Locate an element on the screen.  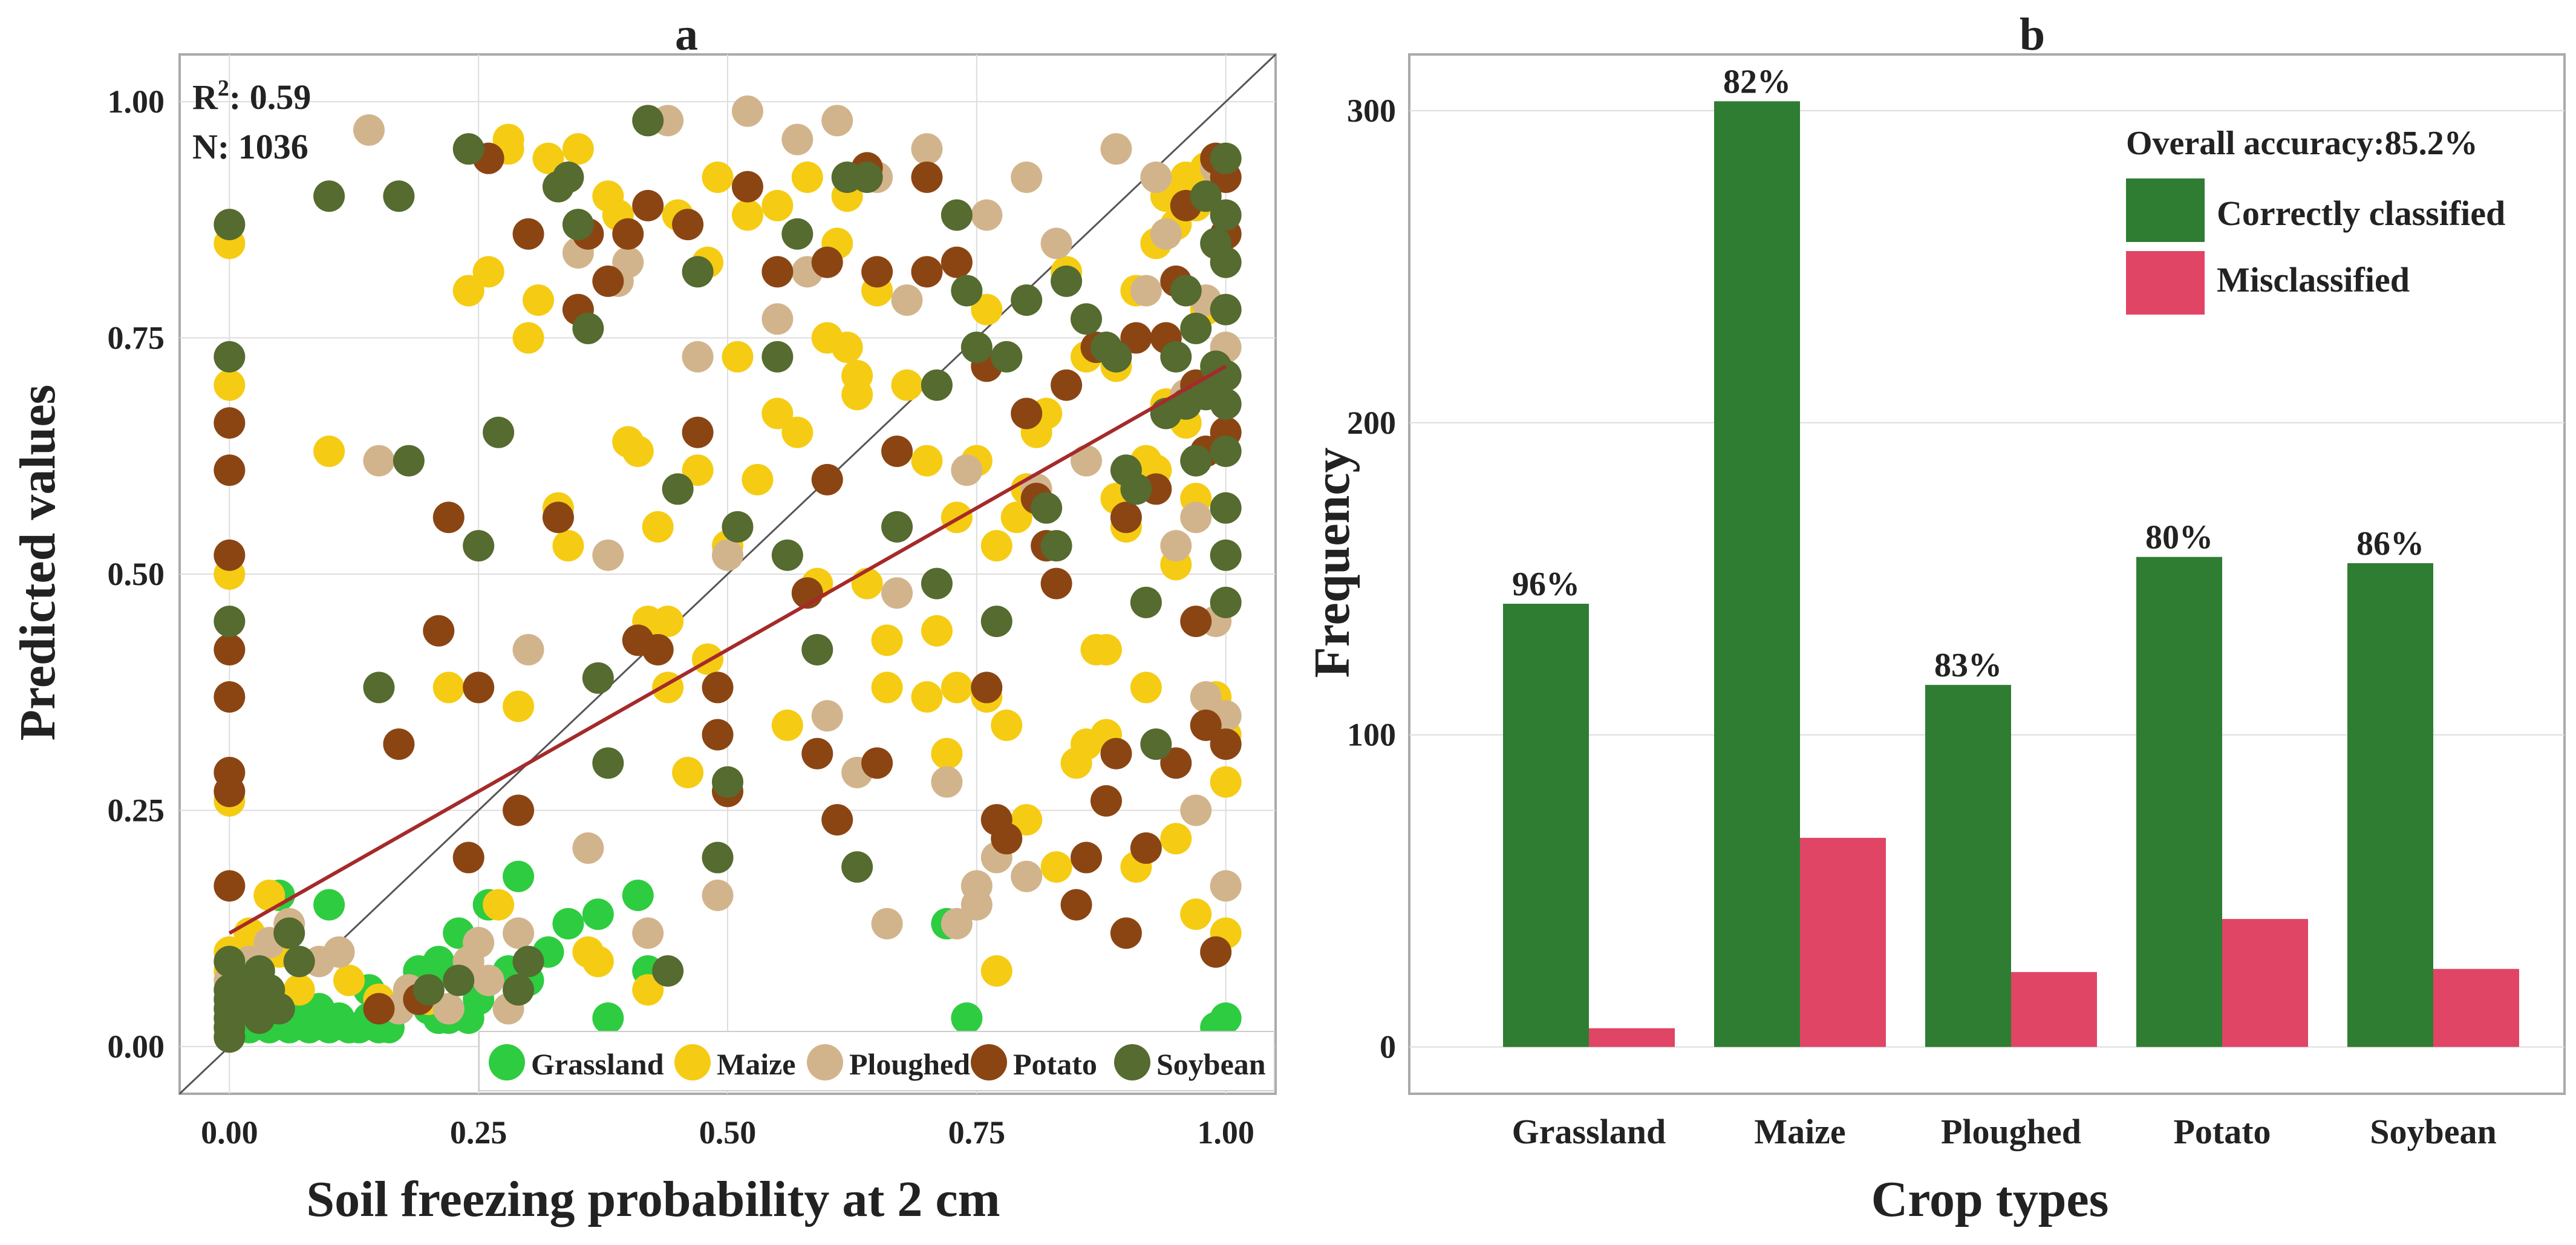
legend-a: Grassland Maize Ploughed Potato Soybean is located at coordinates (876, 1061).